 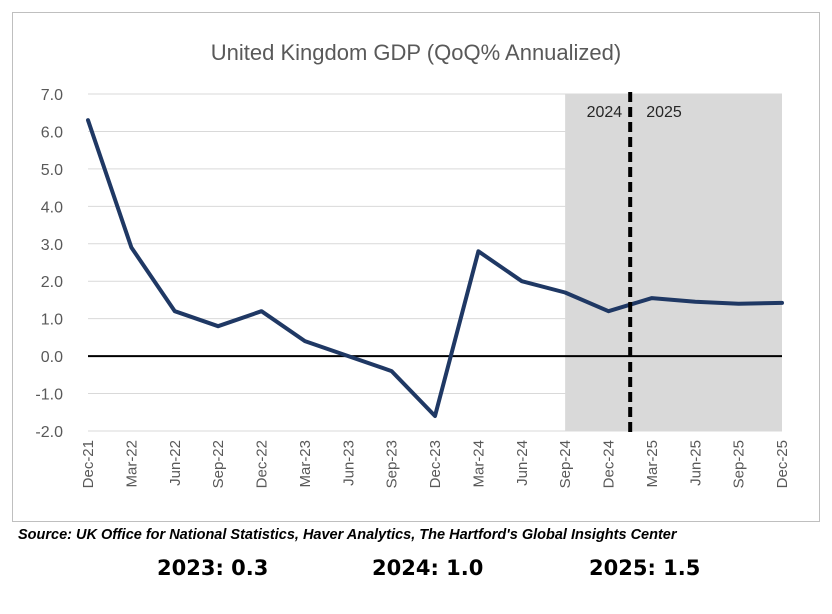 What do you see at coordinates (645, 568) in the screenshot?
I see `annual-average-2025: 2025: 1.5` at bounding box center [645, 568].